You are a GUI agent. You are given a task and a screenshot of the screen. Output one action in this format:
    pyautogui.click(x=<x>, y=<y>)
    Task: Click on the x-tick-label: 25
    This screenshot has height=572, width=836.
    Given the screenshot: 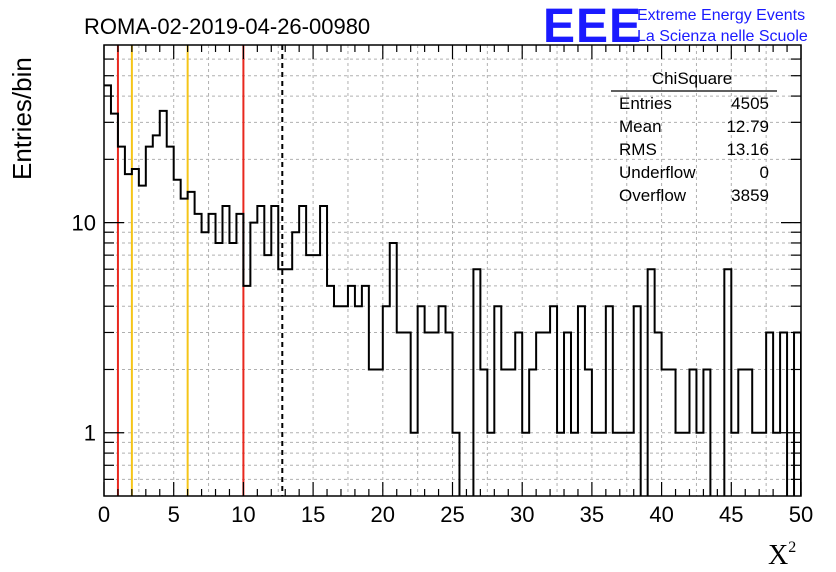 What is the action you would take?
    pyautogui.click(x=452, y=514)
    